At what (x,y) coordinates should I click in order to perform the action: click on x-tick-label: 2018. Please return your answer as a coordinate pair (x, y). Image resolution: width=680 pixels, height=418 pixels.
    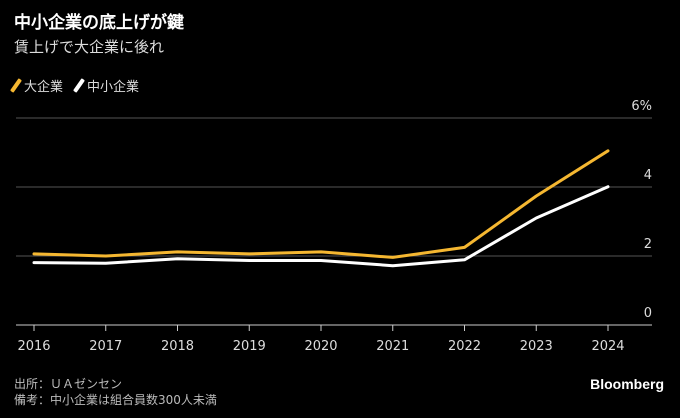
    Looking at the image, I should click on (177, 346).